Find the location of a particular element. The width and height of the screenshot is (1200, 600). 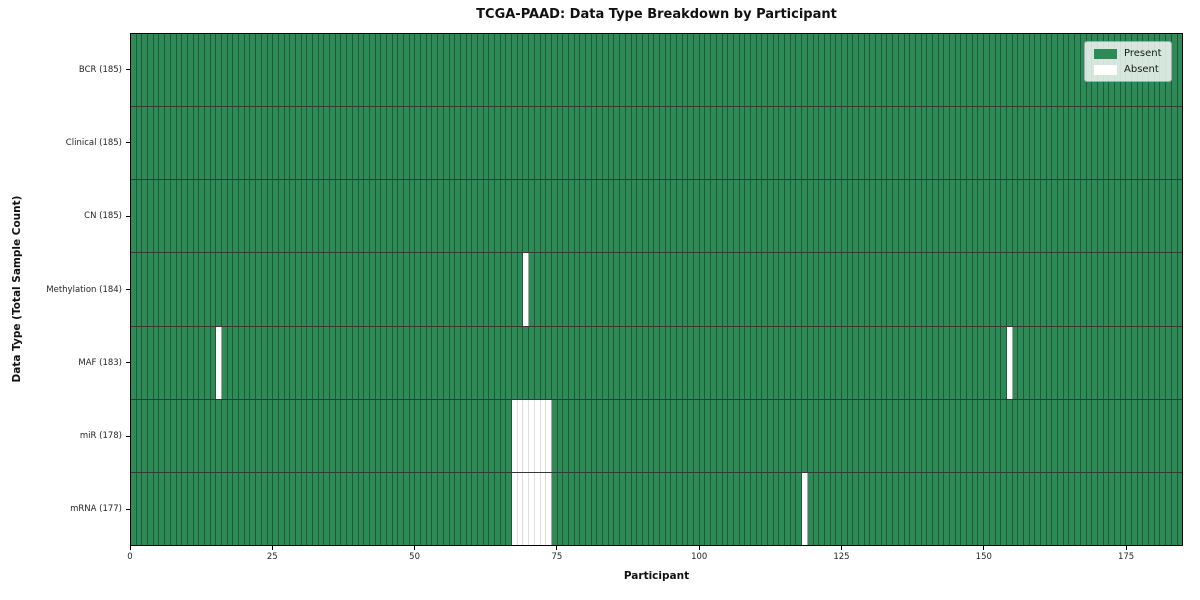

heatmap-row is located at coordinates (657, 217).